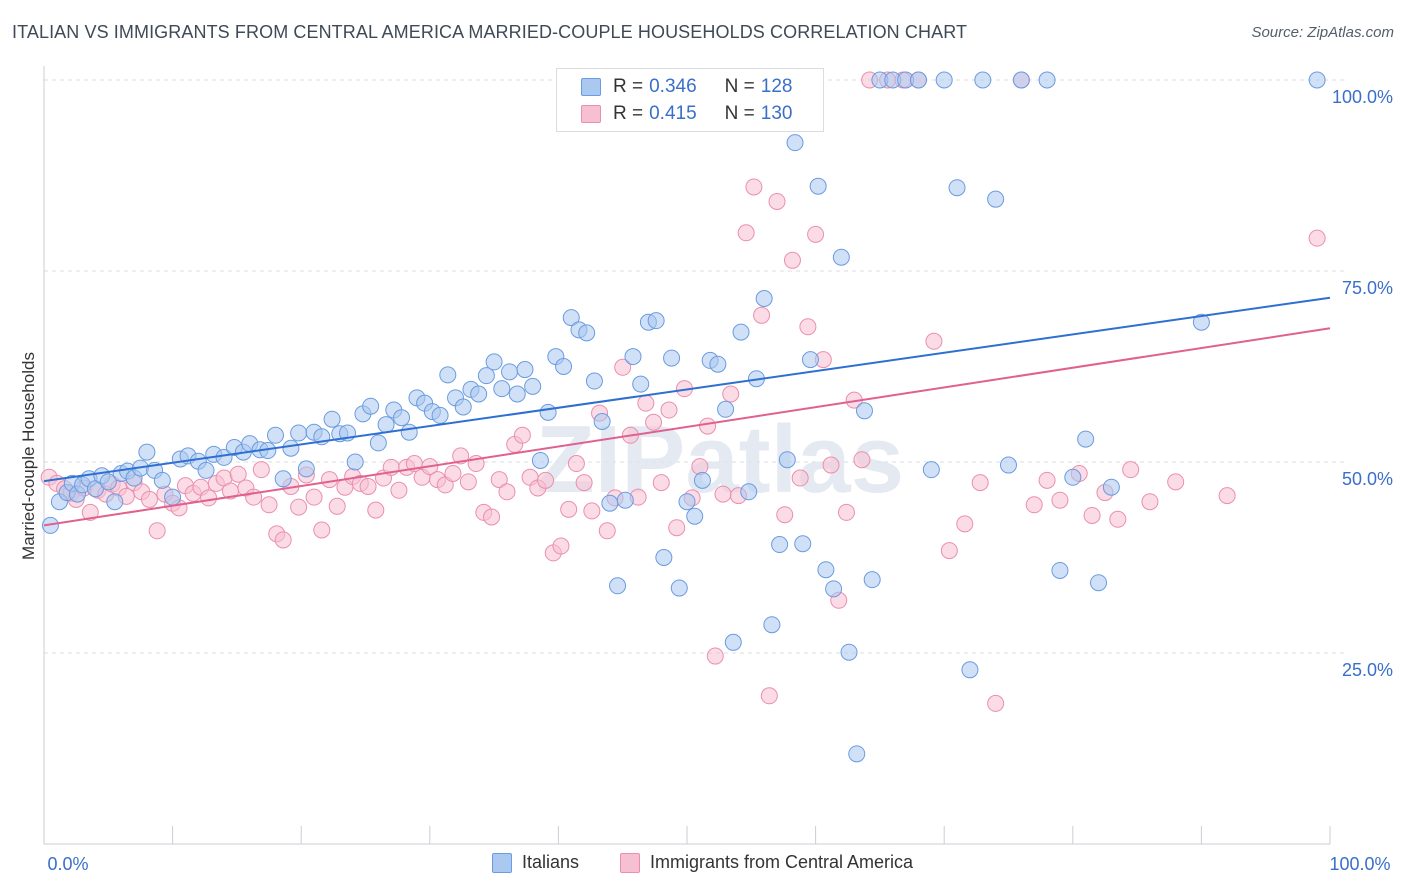  I want to click on y-tick-label: 100.0%, so click(1362, 97).